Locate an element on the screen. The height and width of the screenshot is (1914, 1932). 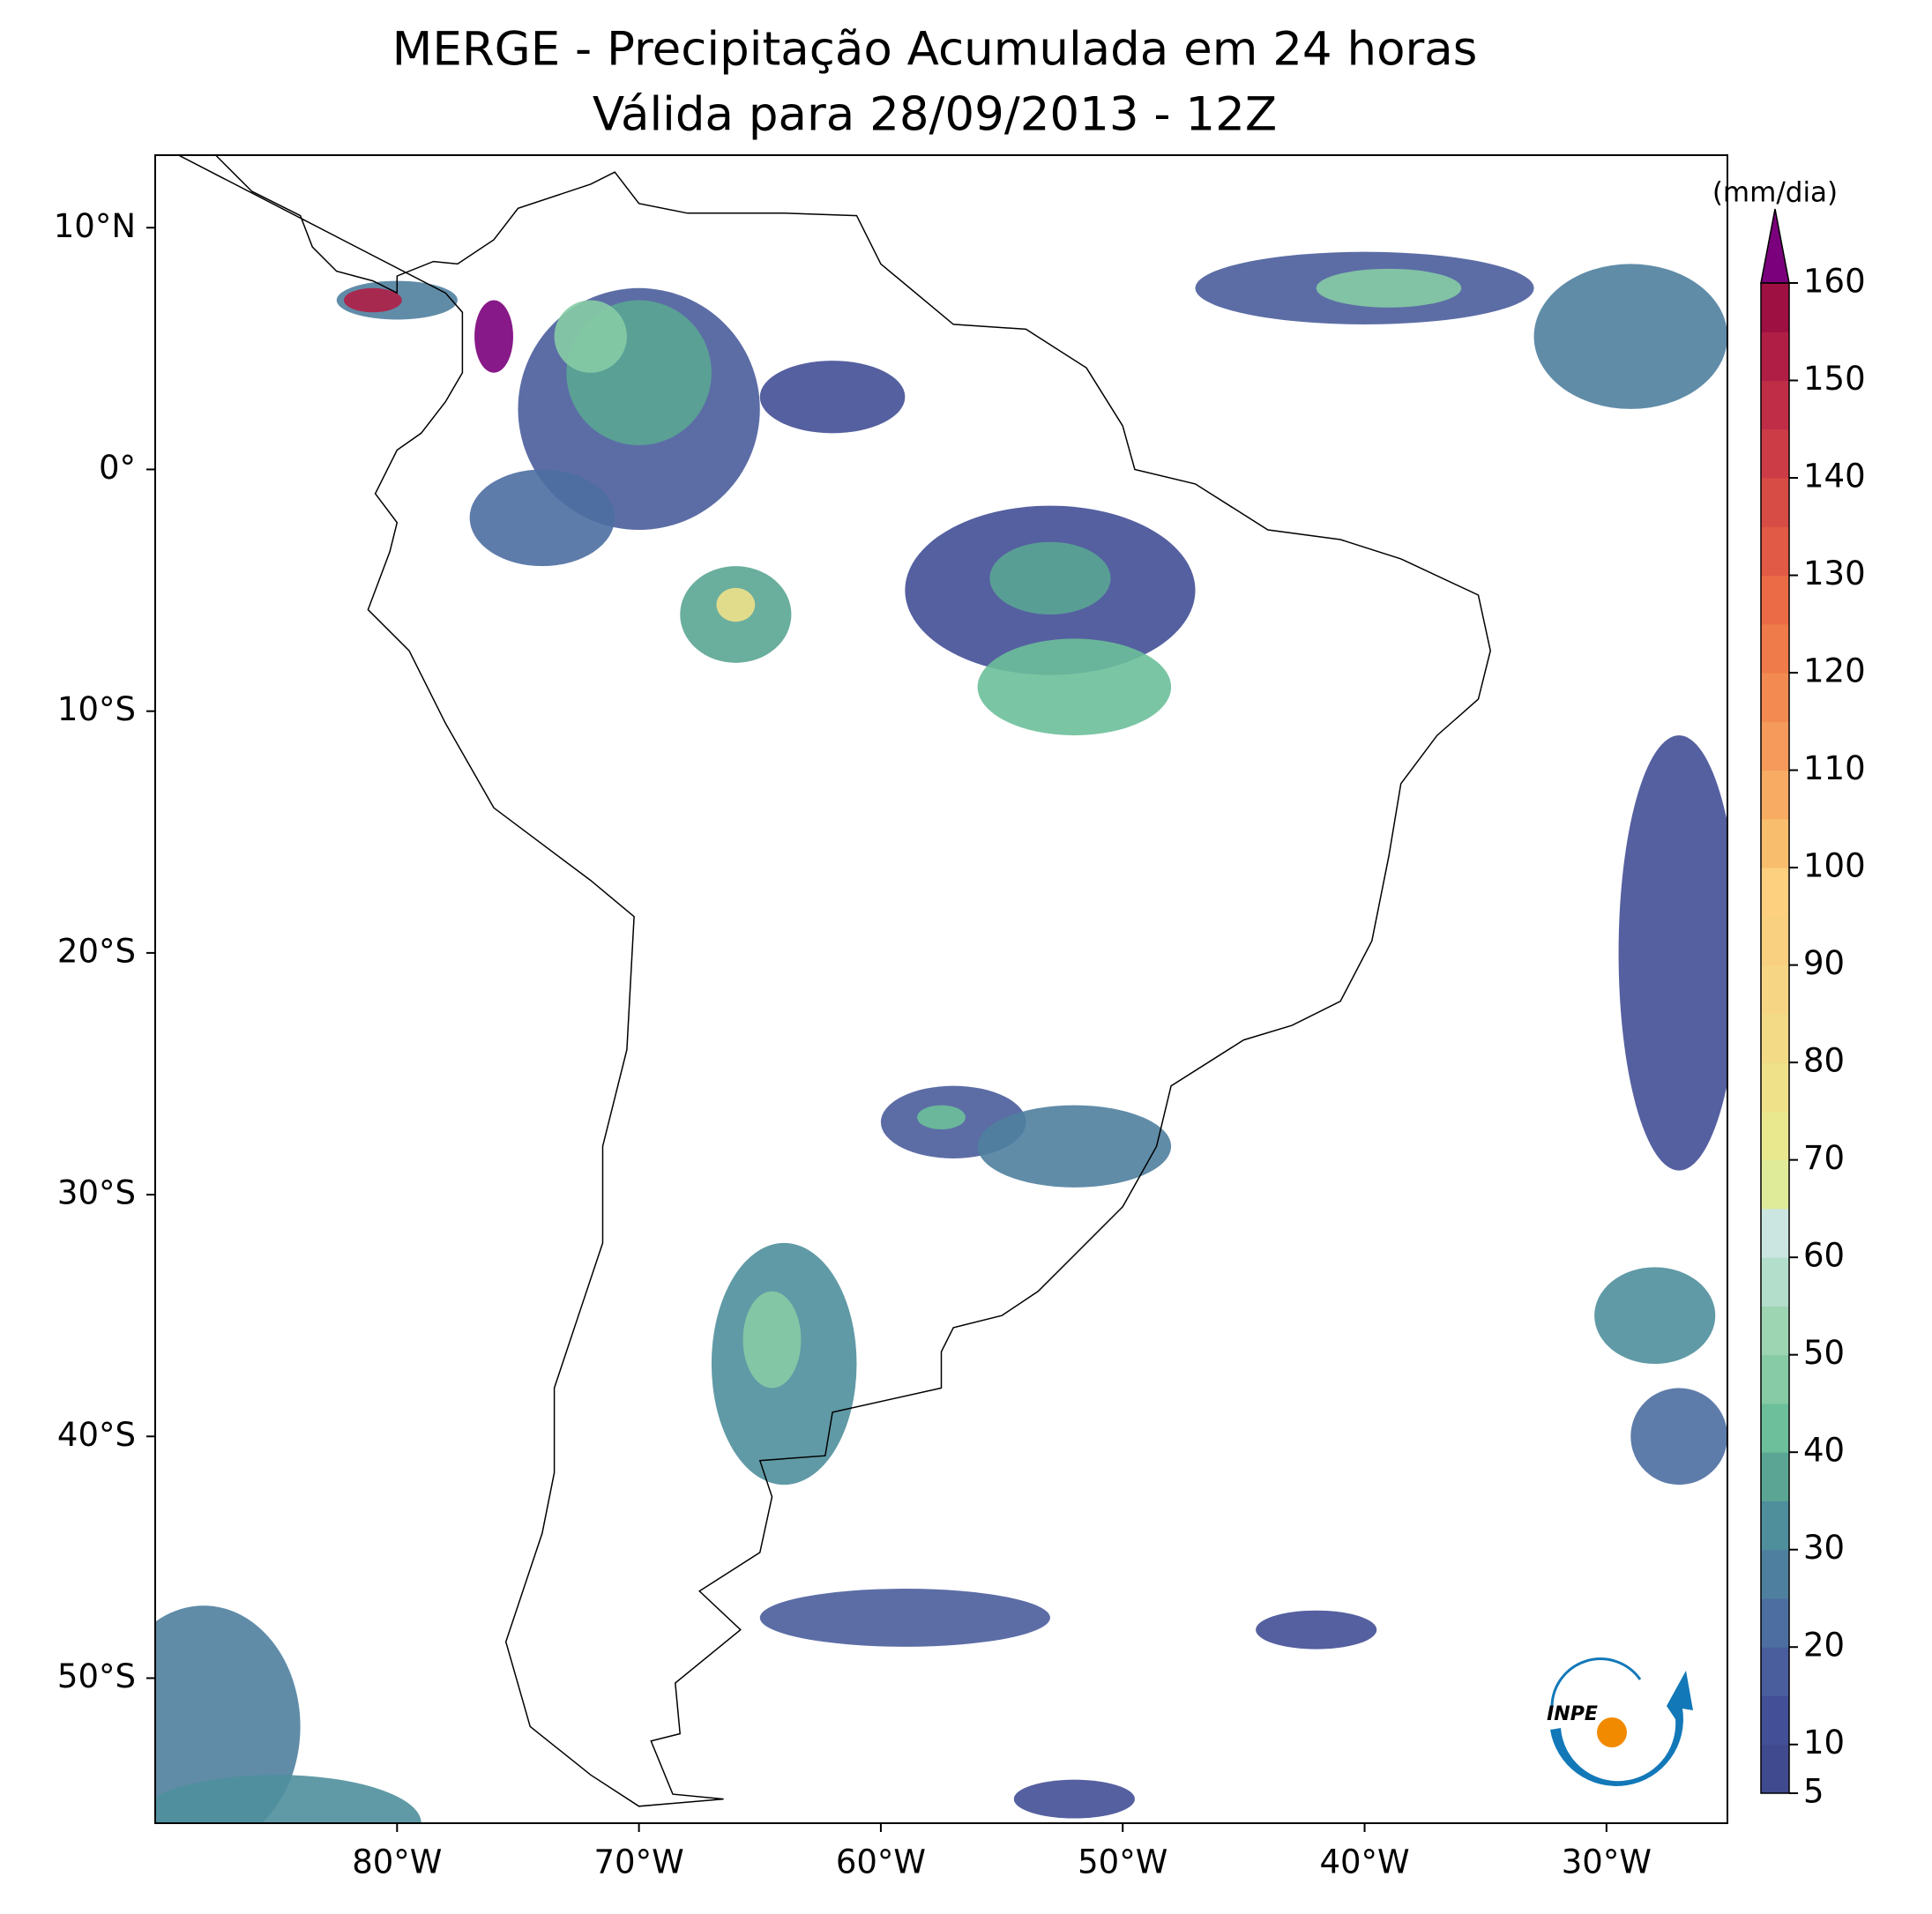
colorbar-frame is located at coordinates (1775, 1038).